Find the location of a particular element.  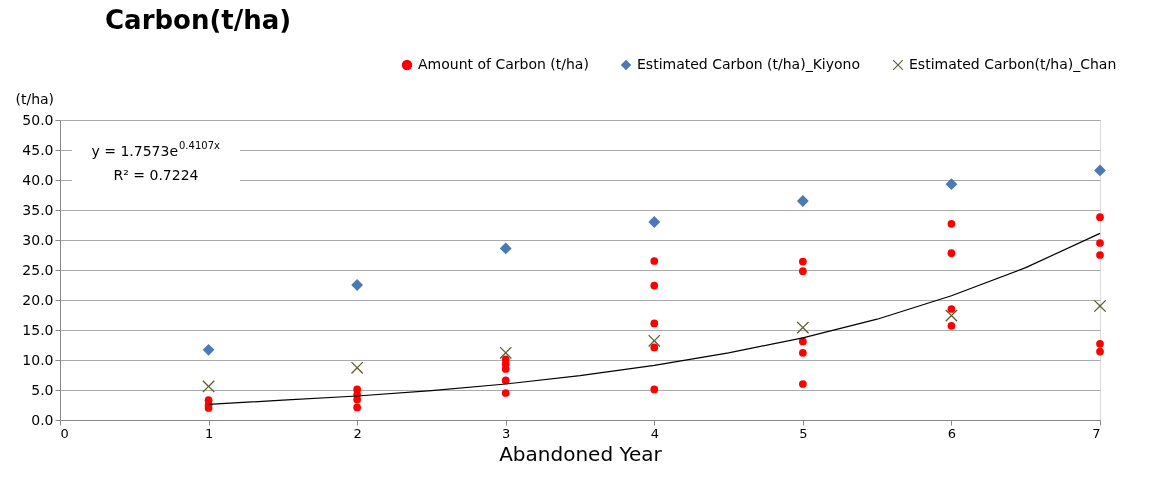

chart-title: Carbon(t/ha) is located at coordinates (198, 20).